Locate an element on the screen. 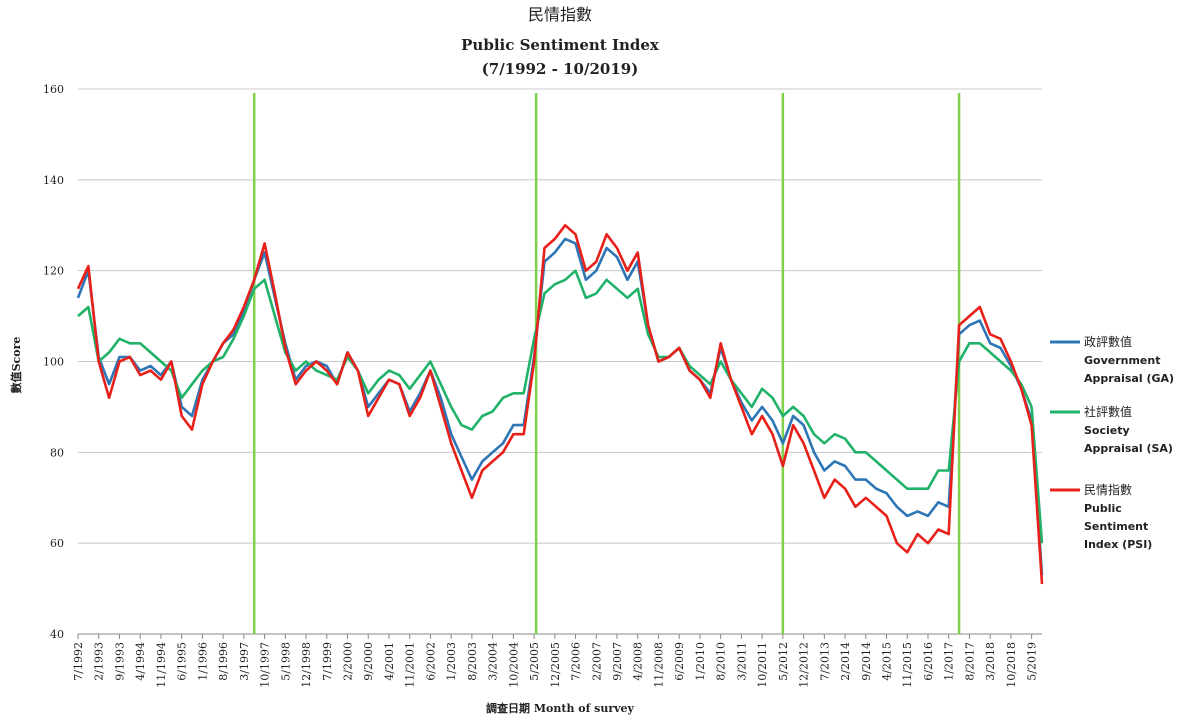 The width and height of the screenshot is (1189, 718). x-tick-label: 1/1996 is located at coordinates (202, 661).